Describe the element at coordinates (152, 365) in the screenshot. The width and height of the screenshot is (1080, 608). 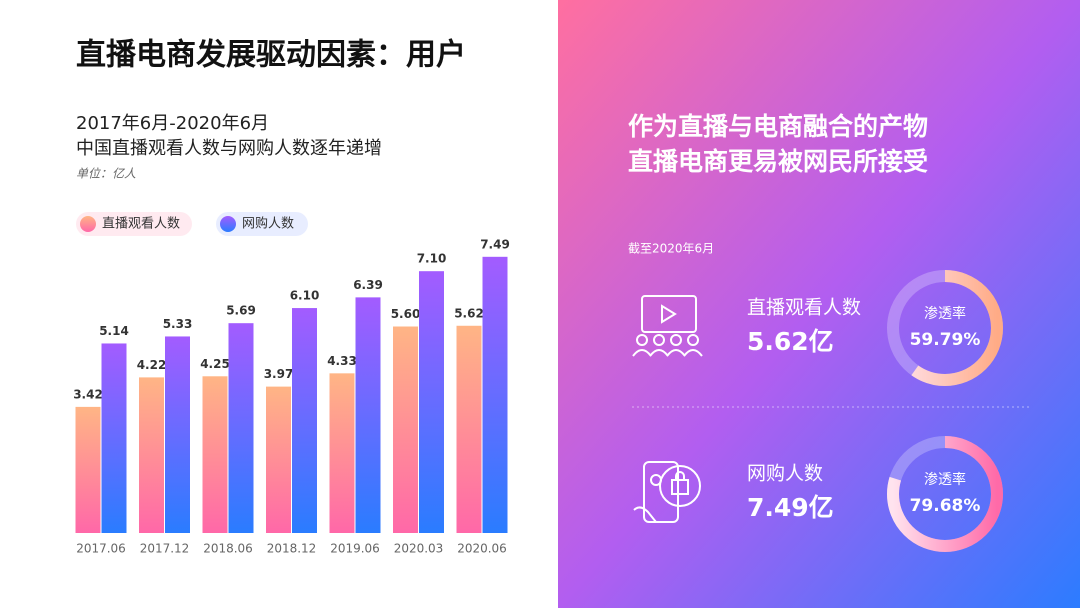
I see `data-label: 4.22` at that location.